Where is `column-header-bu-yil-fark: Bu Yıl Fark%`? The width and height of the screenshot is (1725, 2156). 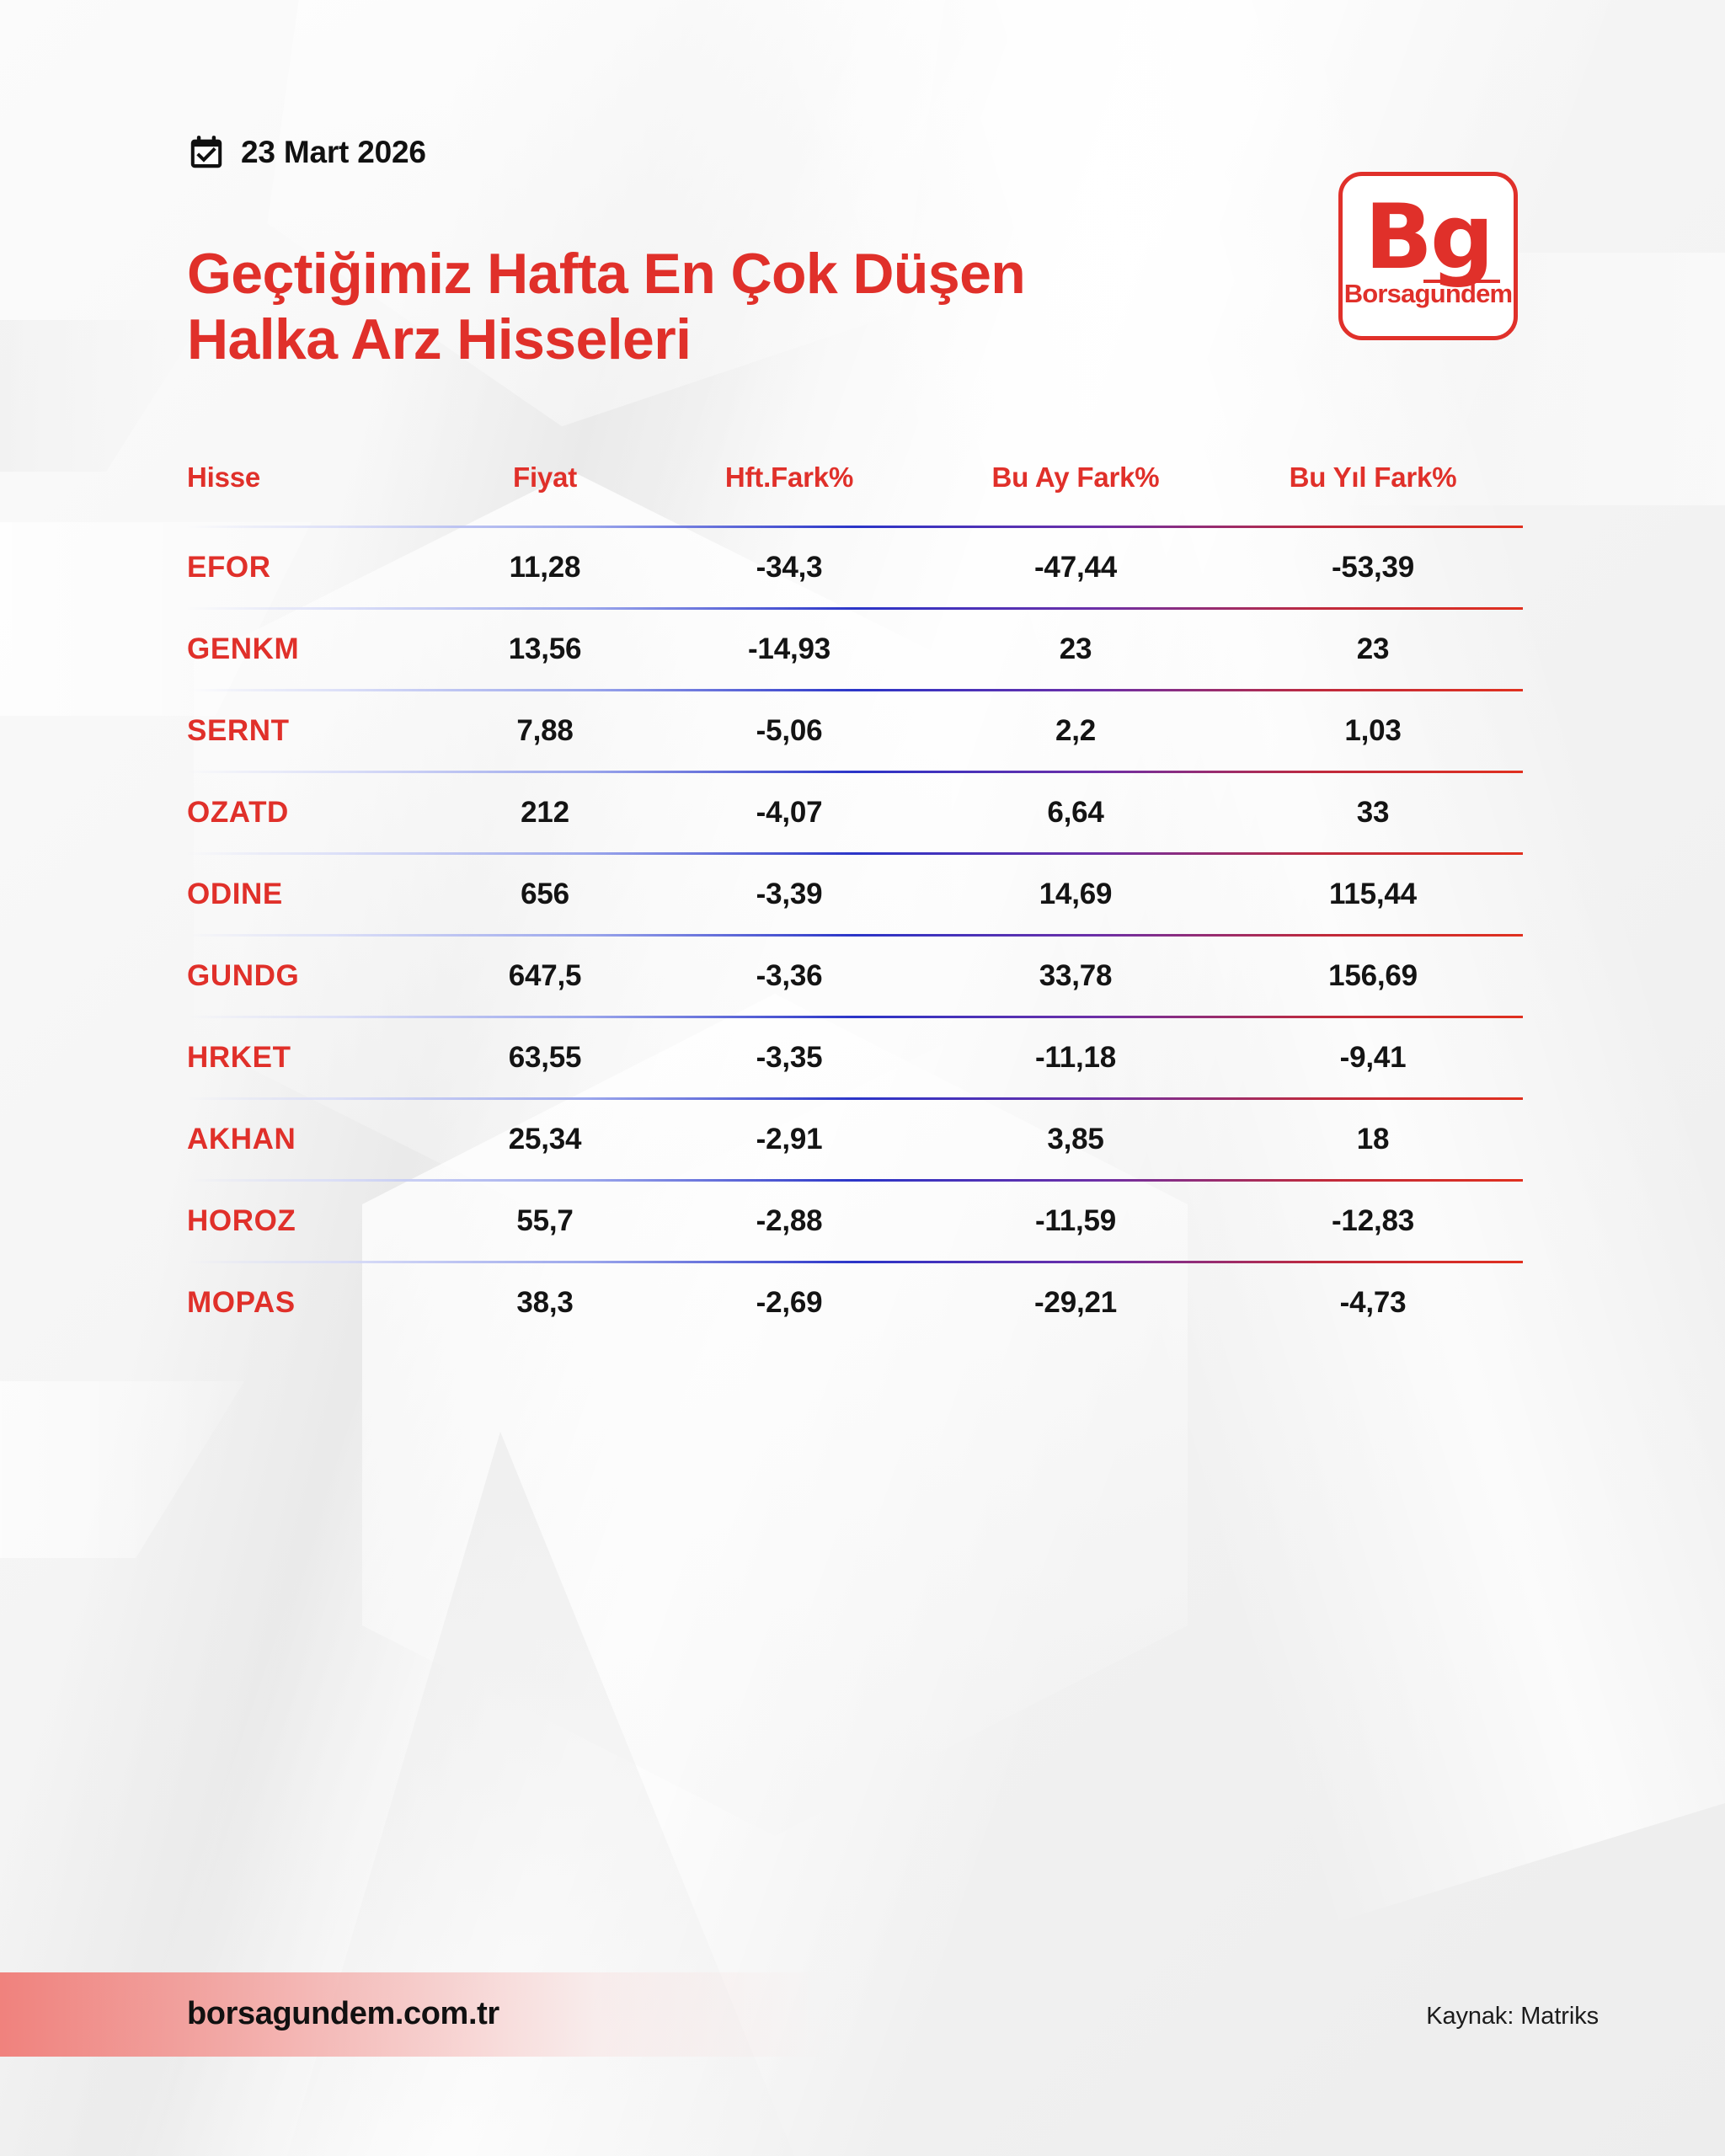
column-header-bu-yil-fark: Bu Yıl Fark% is located at coordinates (1373, 477).